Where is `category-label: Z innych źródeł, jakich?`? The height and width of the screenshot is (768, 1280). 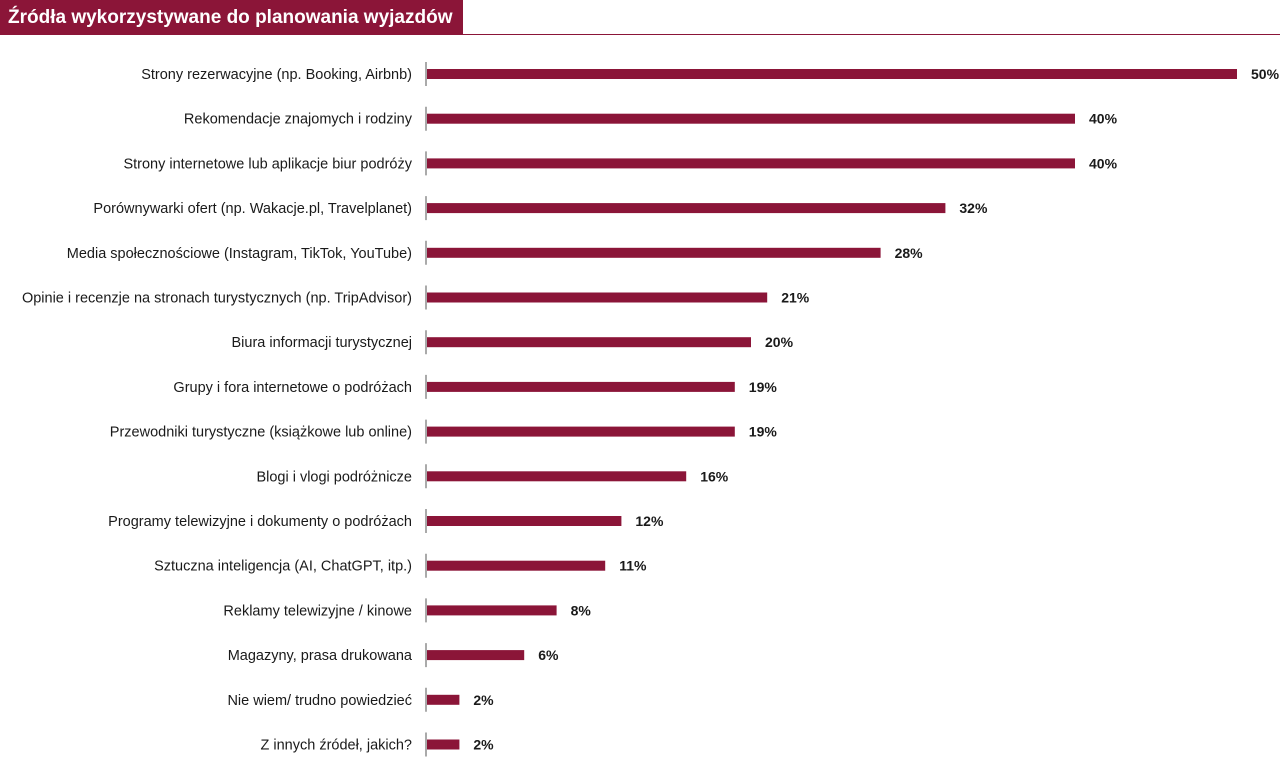 category-label: Z innych źródeł, jakich? is located at coordinates (336, 746).